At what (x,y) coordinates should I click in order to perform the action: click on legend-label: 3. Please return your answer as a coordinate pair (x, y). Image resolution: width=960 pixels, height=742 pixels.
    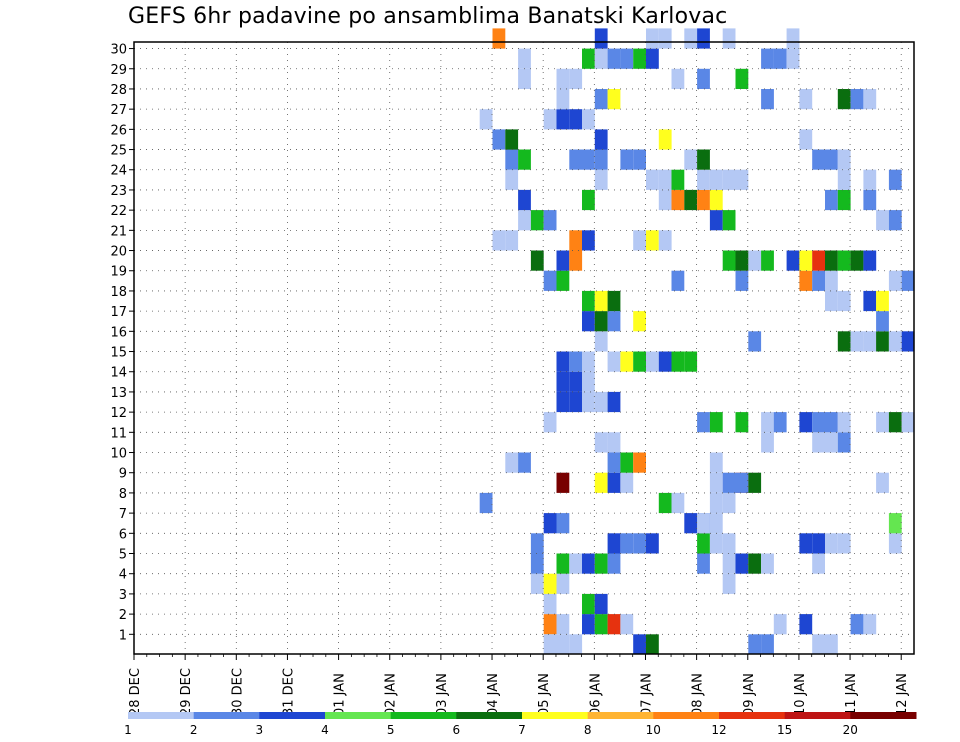
    Looking at the image, I should click on (259, 730).